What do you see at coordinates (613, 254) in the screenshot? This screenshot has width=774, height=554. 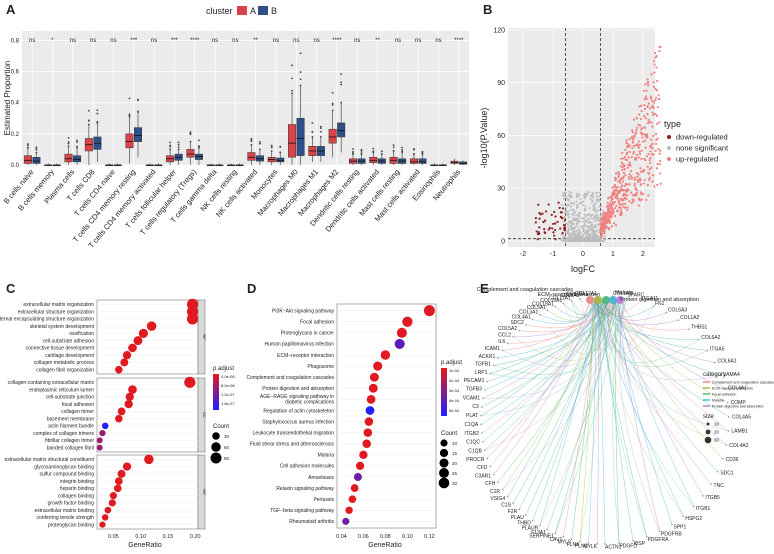 I see `panel-b-xtick-label: 1` at bounding box center [613, 254].